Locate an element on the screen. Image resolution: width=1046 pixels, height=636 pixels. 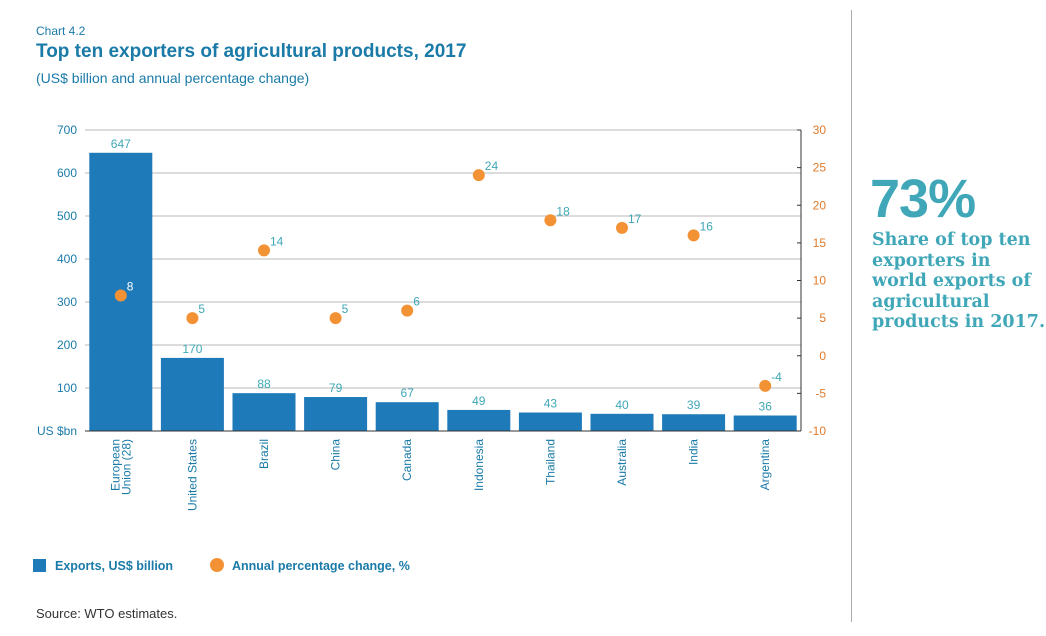
right-axis-tick-label: 0 is located at coordinates (822, 356).